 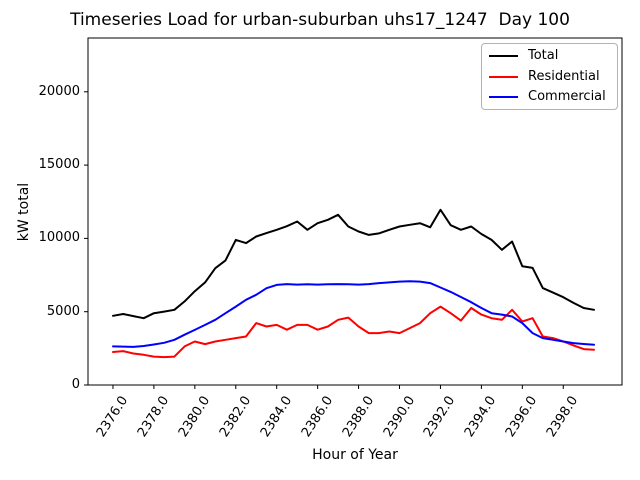 What do you see at coordinates (543, 56) in the screenshot?
I see `legend-label-total: Total` at bounding box center [543, 56].